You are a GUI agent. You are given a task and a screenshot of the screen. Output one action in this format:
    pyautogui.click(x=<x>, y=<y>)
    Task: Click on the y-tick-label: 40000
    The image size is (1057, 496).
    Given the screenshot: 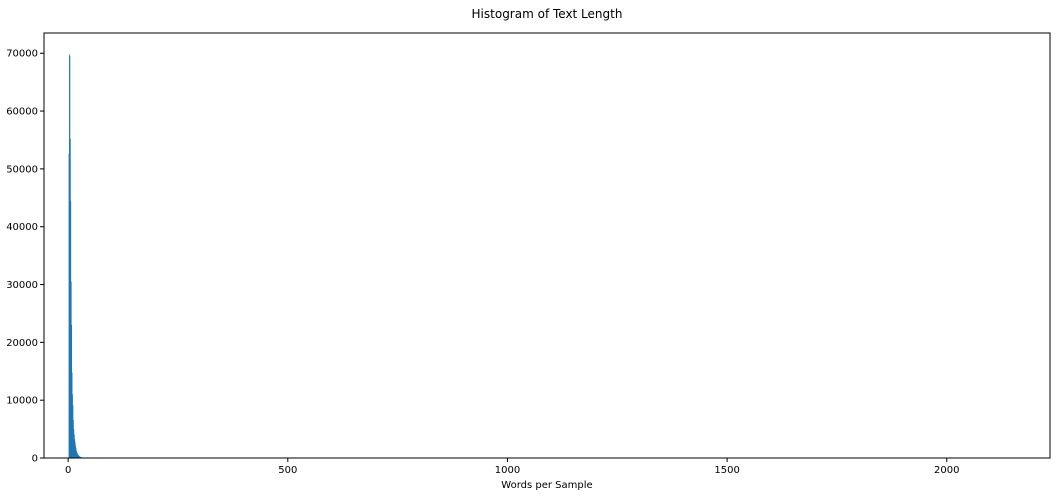 What is the action you would take?
    pyautogui.click(x=22, y=227)
    